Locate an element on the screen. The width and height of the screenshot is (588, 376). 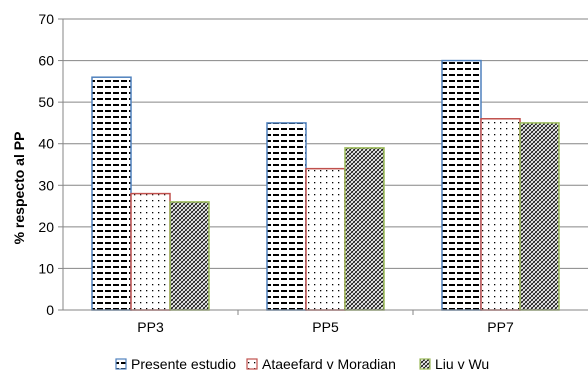
legend-label-series-1: Presente estudio is located at coordinates (183, 364).